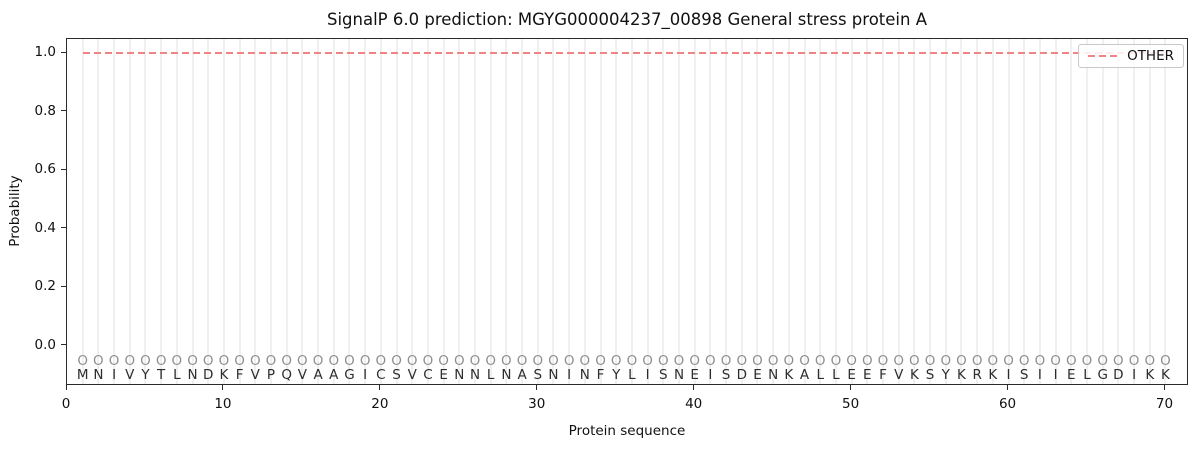  I want to click on other-series-dashed-line, so click(624, 53).